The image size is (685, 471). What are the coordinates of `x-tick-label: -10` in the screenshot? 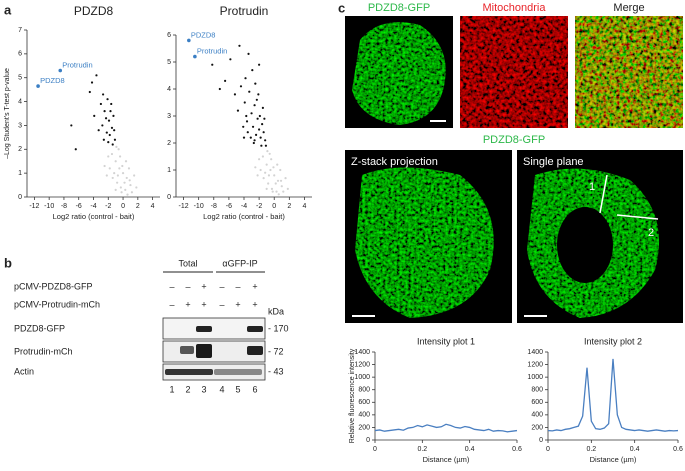 It's located at (199, 206).